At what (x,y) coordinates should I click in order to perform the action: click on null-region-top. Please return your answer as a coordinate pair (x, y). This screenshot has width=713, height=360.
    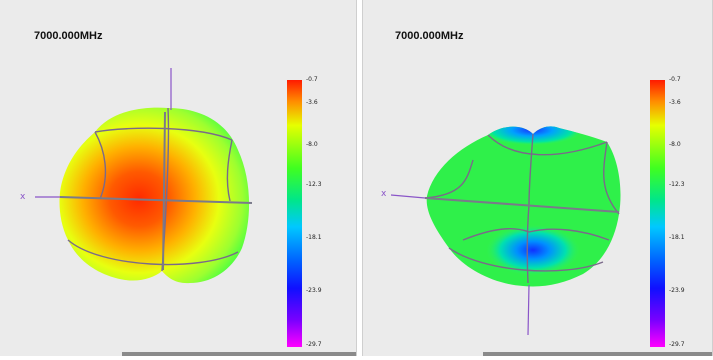
    Looking at the image, I should click on (535, 148).